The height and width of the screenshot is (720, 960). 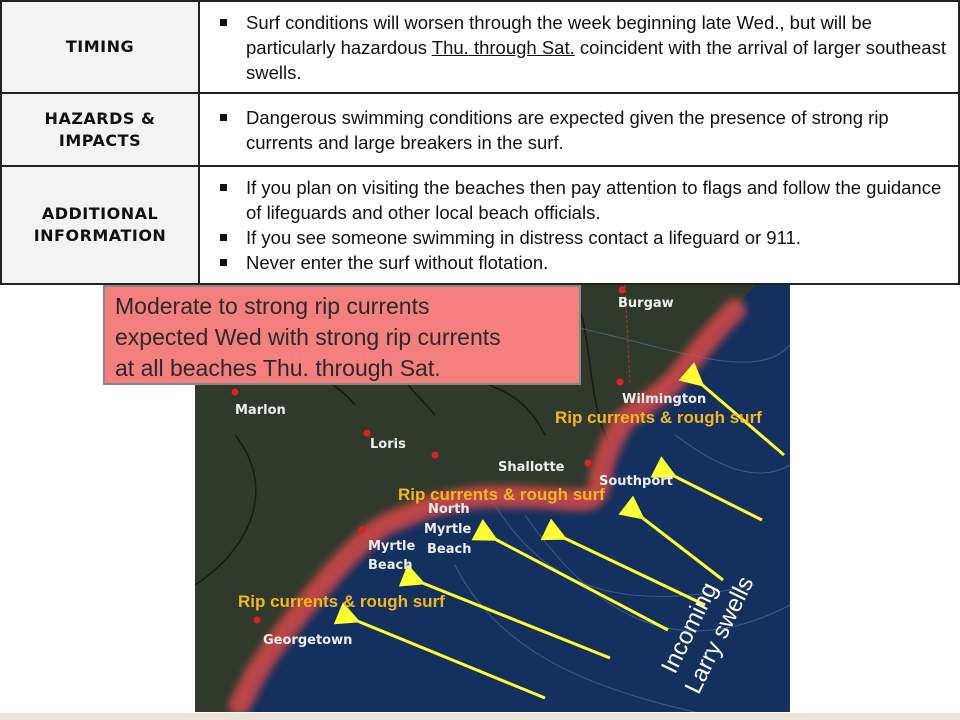 I want to click on city-label: Wilmington, so click(x=664, y=399).